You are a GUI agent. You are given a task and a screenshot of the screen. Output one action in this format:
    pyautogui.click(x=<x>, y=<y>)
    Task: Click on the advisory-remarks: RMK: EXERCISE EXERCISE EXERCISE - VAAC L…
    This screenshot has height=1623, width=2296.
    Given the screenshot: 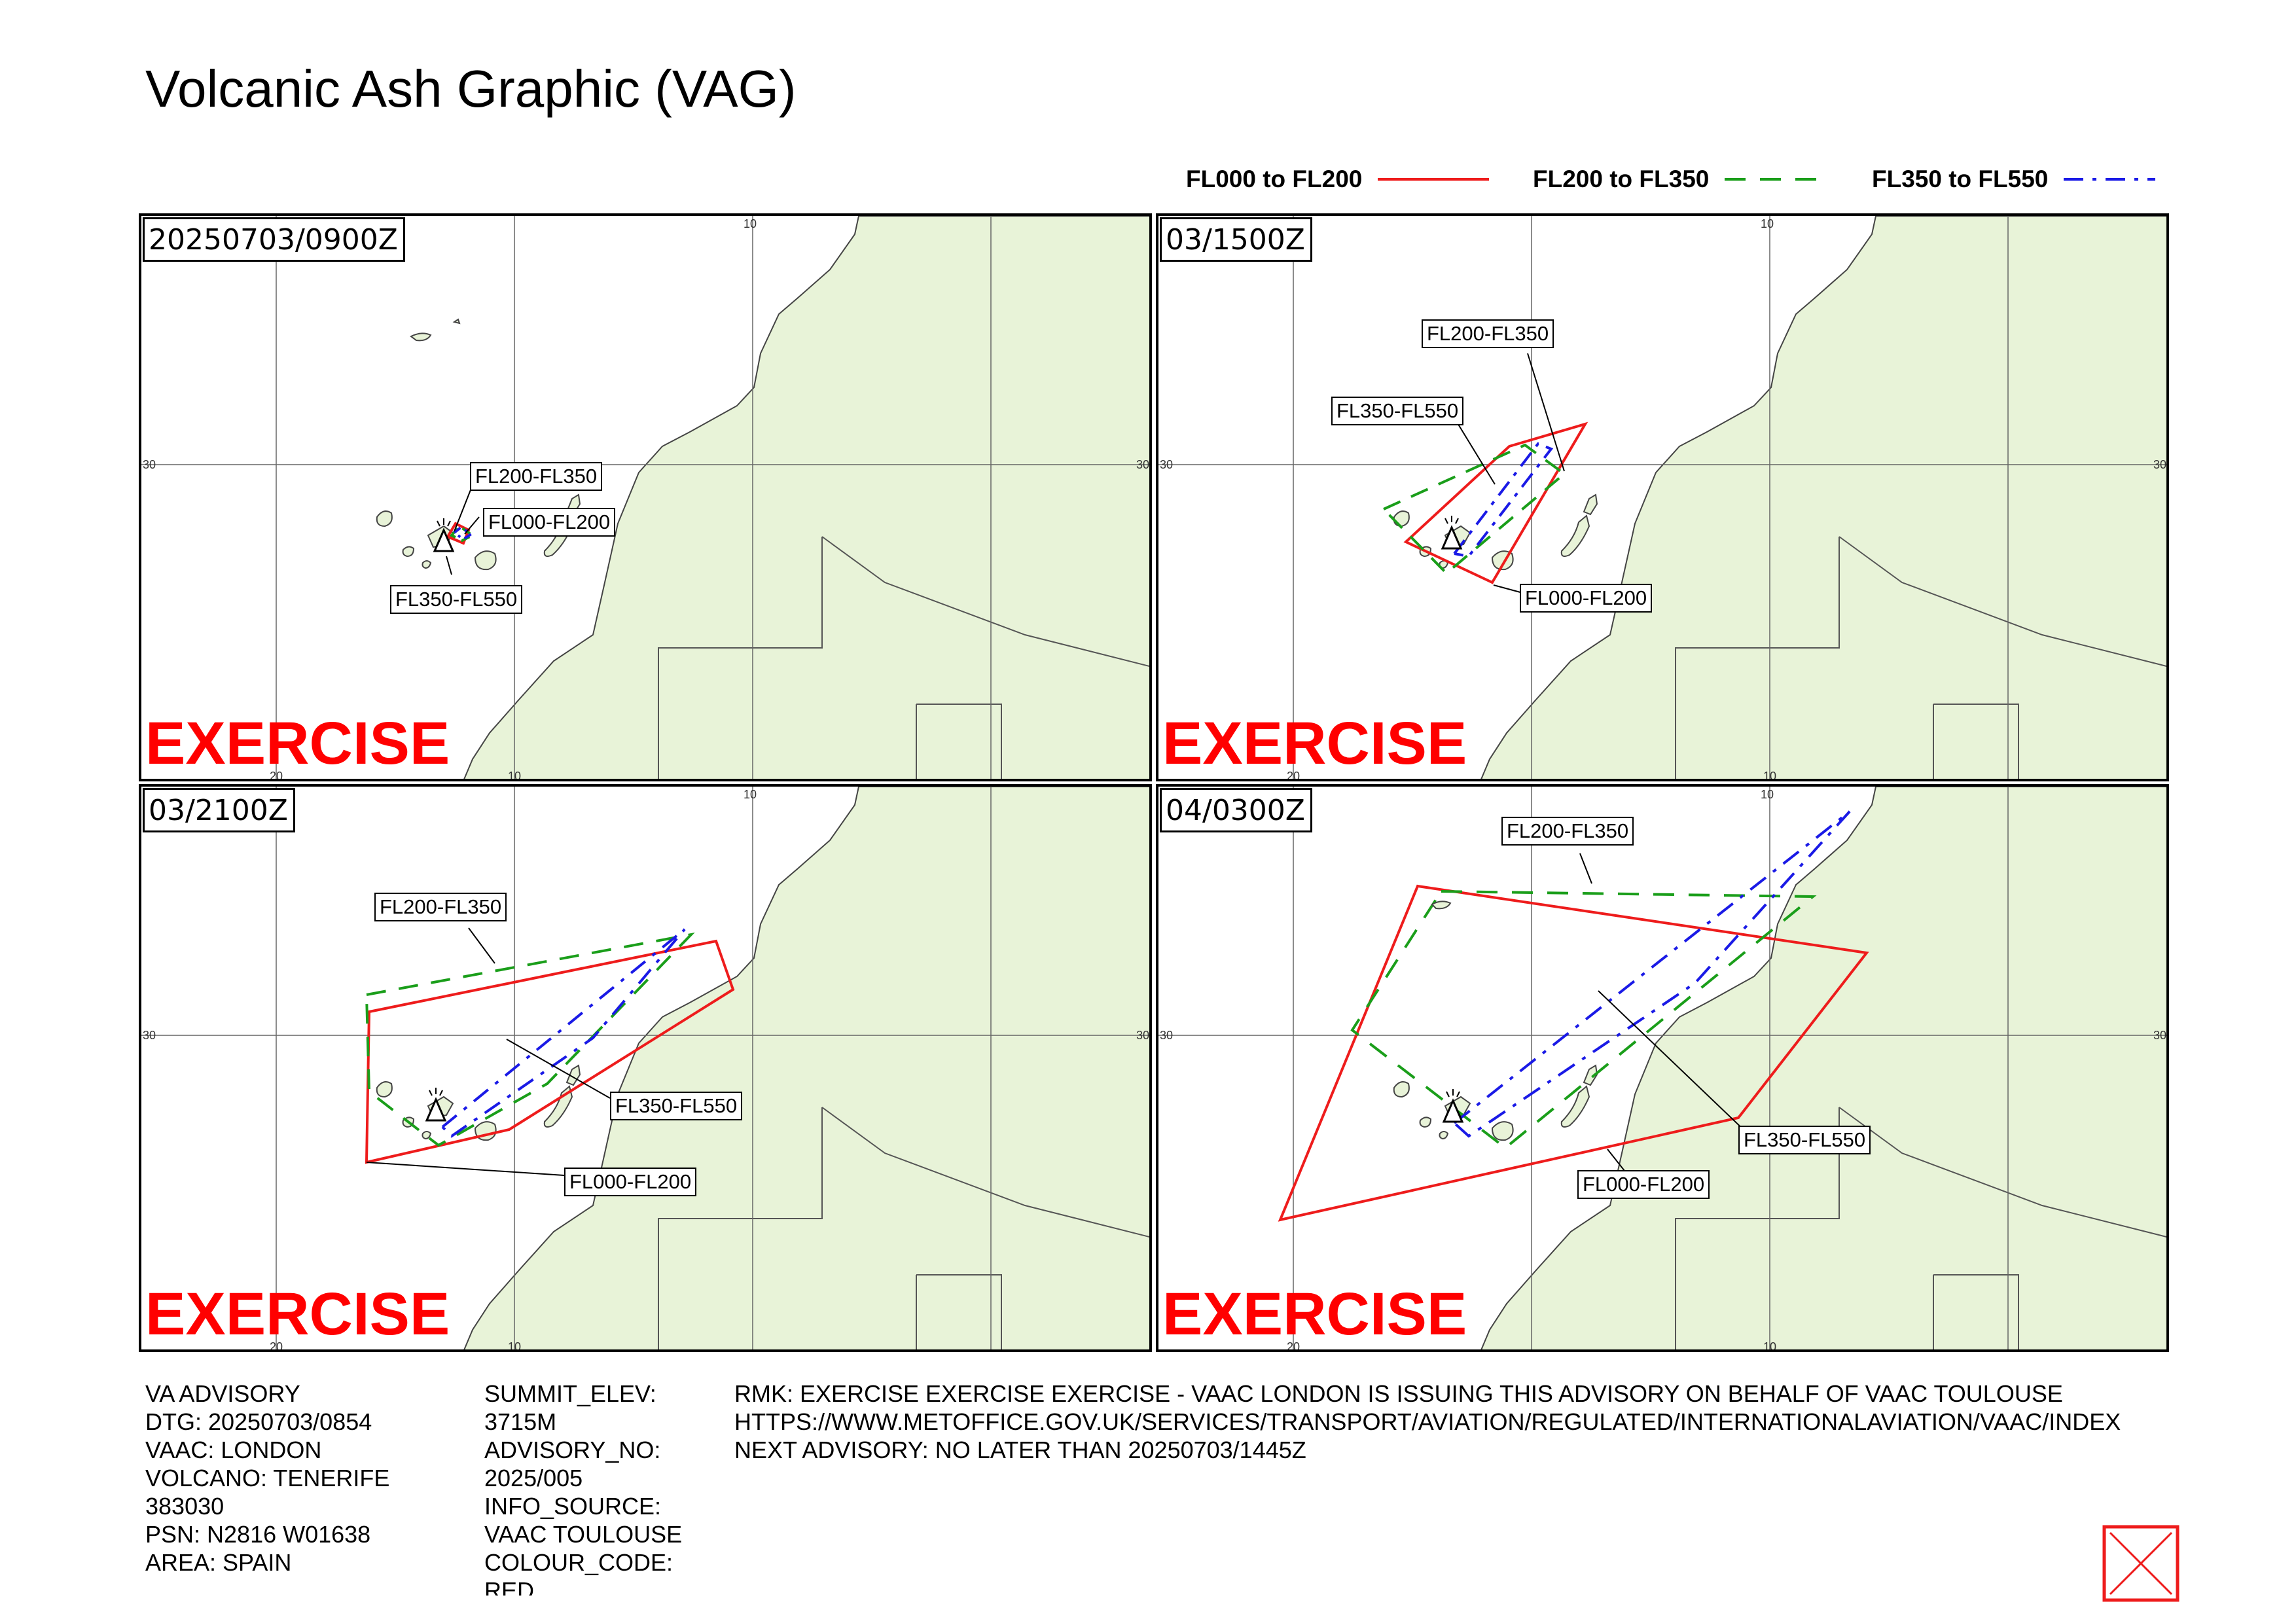 What is the action you would take?
    pyautogui.click(x=1457, y=1422)
    